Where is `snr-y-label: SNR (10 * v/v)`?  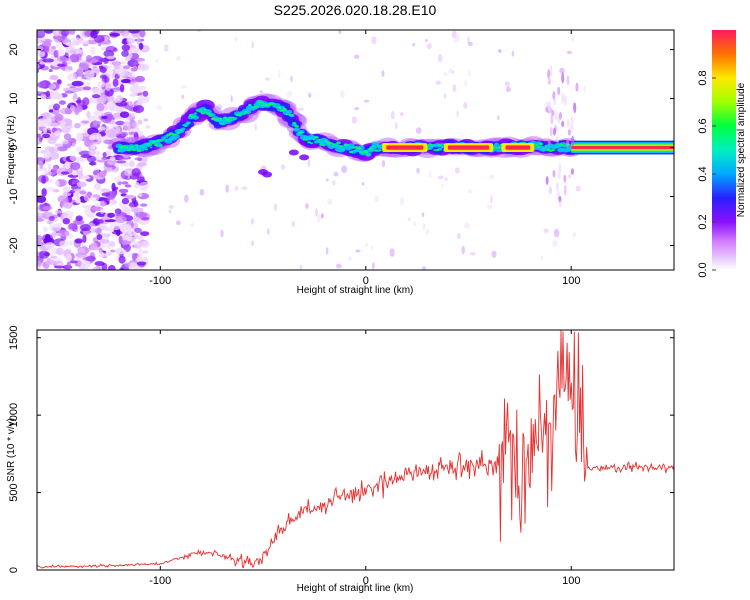 snr-y-label: SNR (10 * v/v) is located at coordinates (11, 450).